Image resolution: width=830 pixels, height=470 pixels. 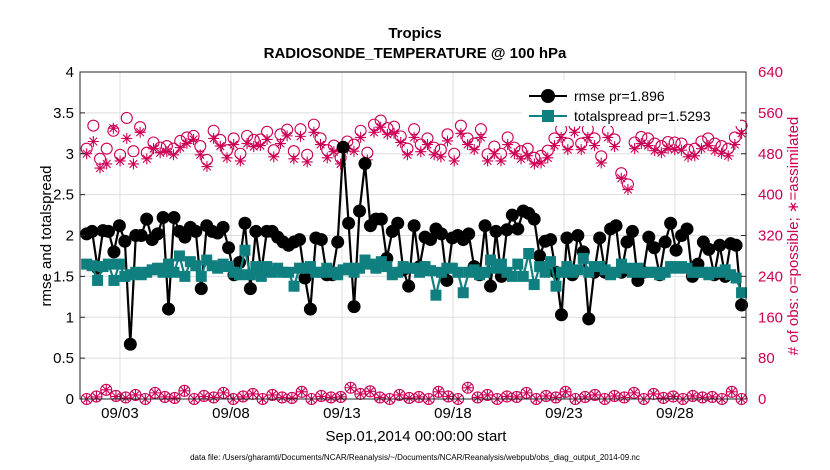 What do you see at coordinates (564, 413) in the screenshot?
I see `x-tick-label: 09/23` at bounding box center [564, 413].